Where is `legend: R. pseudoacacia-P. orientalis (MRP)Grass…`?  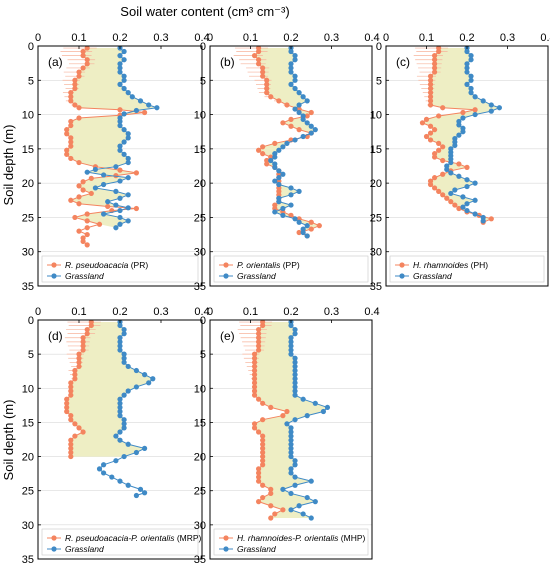 legend: R. pseudoacacia-P. orientalis (MRP)Grass… is located at coordinates (121, 542).